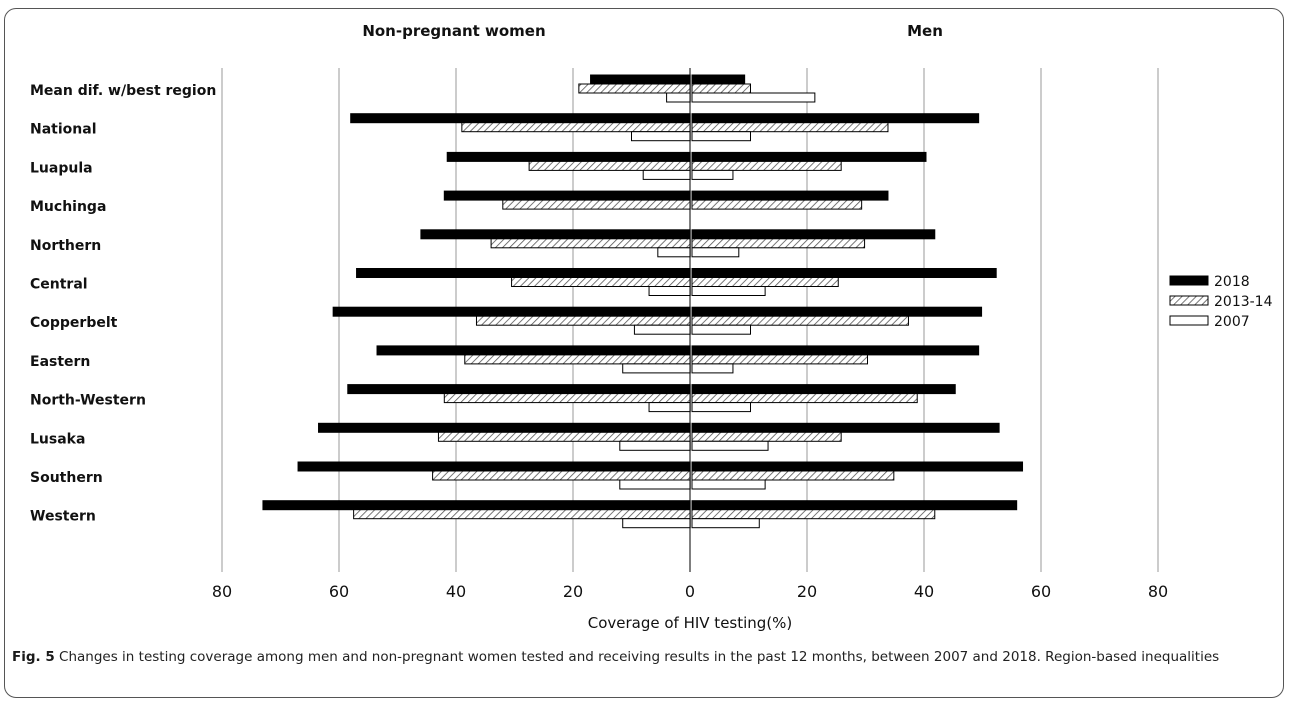  Describe the element at coordinates (1243, 302) in the screenshot. I see `legend-label-2013-14: 2013-14` at that location.